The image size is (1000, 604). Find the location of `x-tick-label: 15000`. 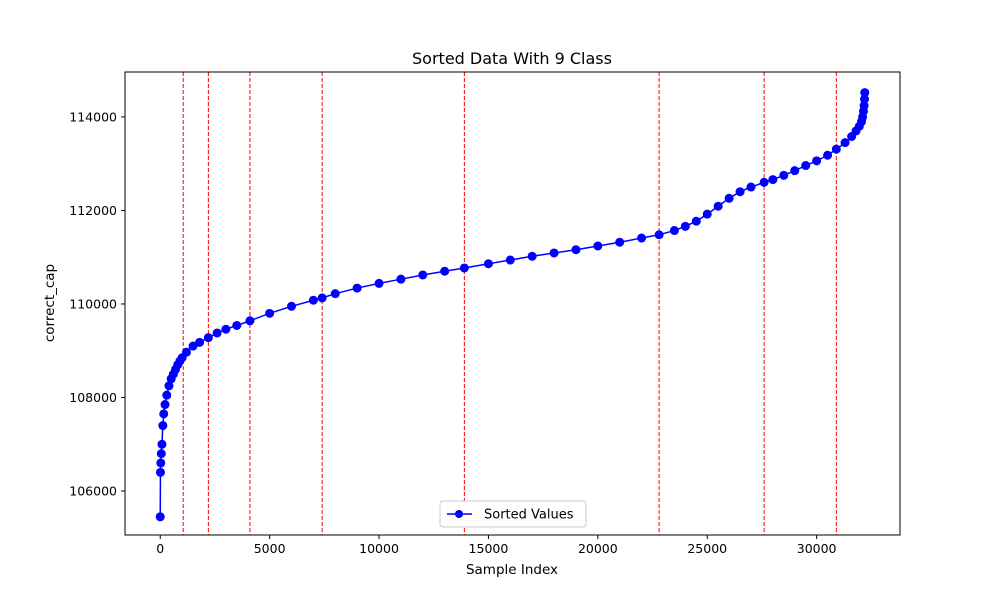

x-tick-label: 15000 is located at coordinates (489, 548).